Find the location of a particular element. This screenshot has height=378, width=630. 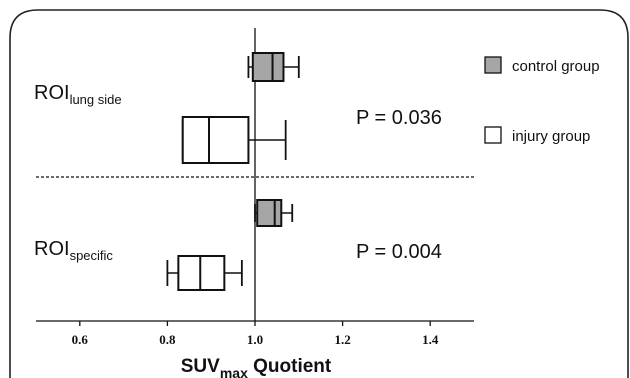

box-body-lung-side-control is located at coordinates (268, 67).